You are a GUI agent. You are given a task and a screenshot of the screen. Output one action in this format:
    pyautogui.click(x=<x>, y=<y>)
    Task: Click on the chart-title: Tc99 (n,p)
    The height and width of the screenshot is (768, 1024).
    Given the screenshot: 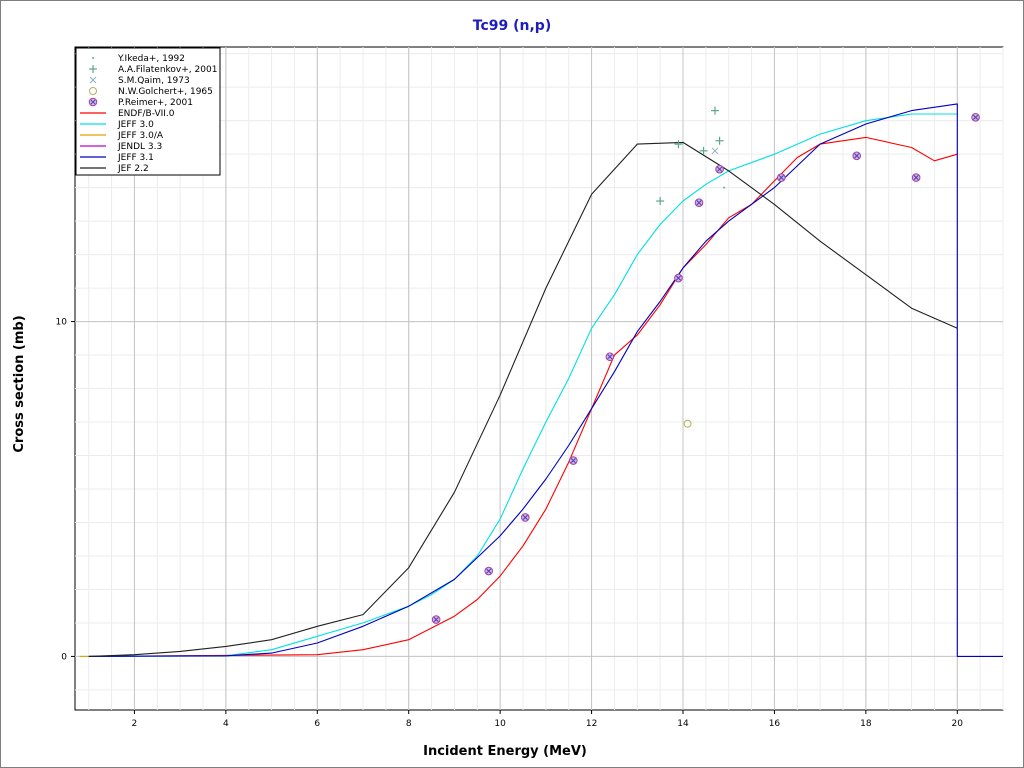 What is the action you would take?
    pyautogui.click(x=512, y=26)
    